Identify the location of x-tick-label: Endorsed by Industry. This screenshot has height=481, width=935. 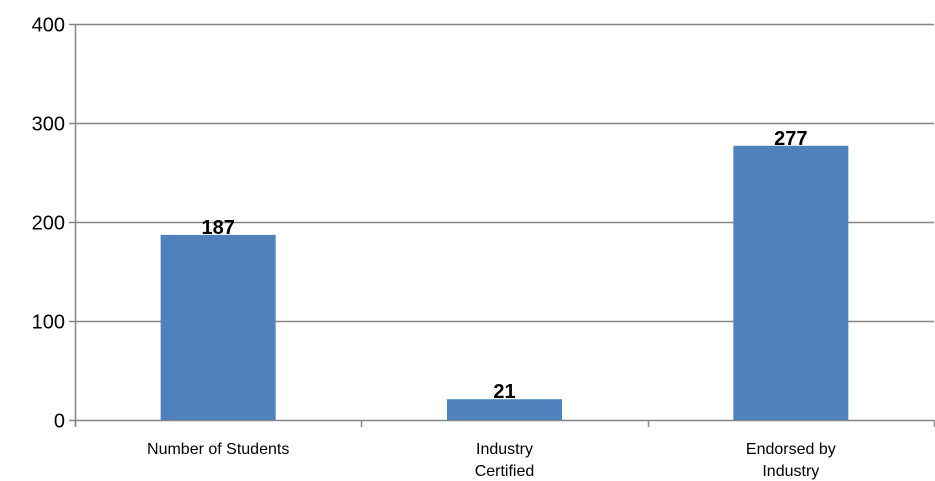
(791, 460).